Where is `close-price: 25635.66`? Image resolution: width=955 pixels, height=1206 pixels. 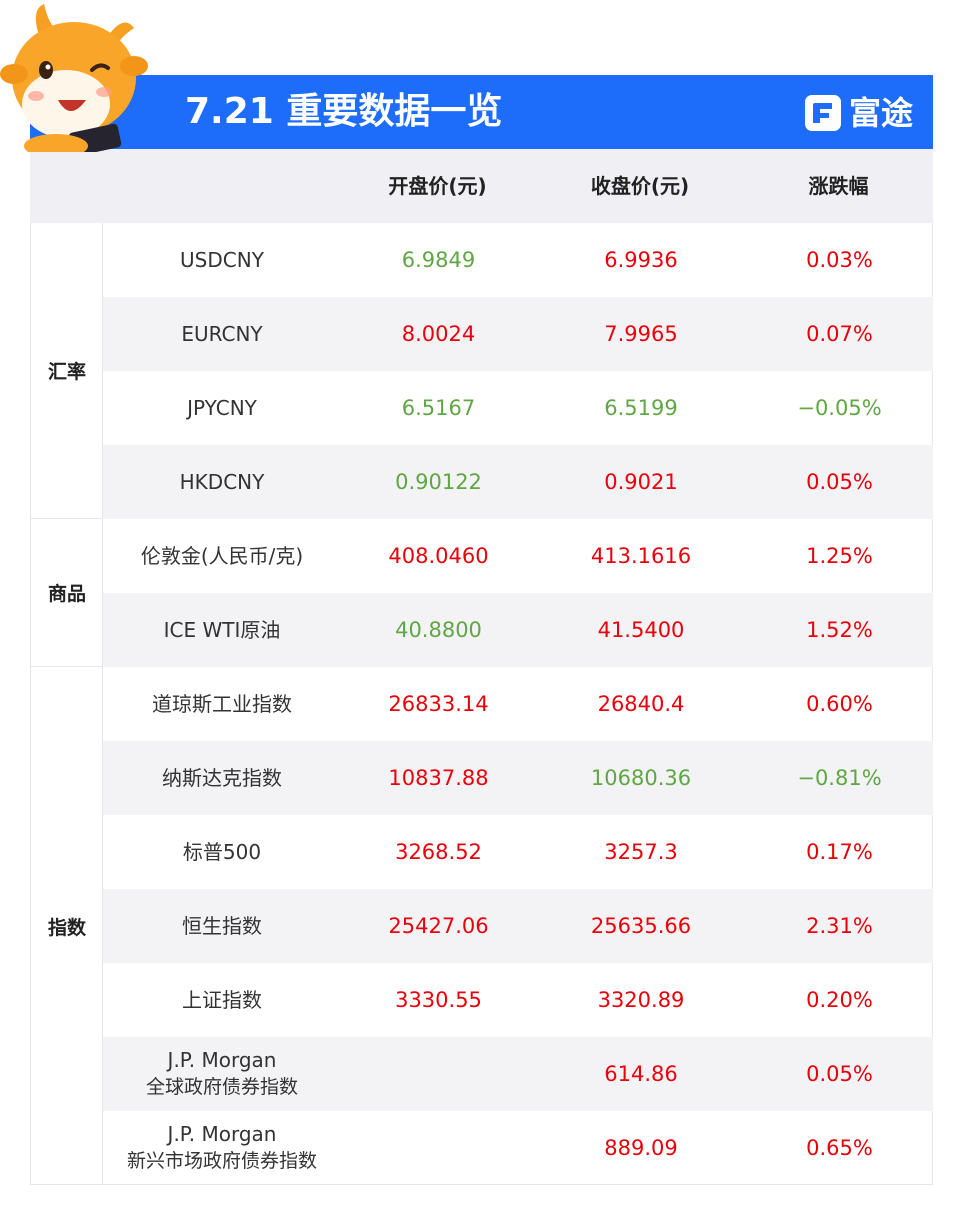 close-price: 25635.66 is located at coordinates (641, 926).